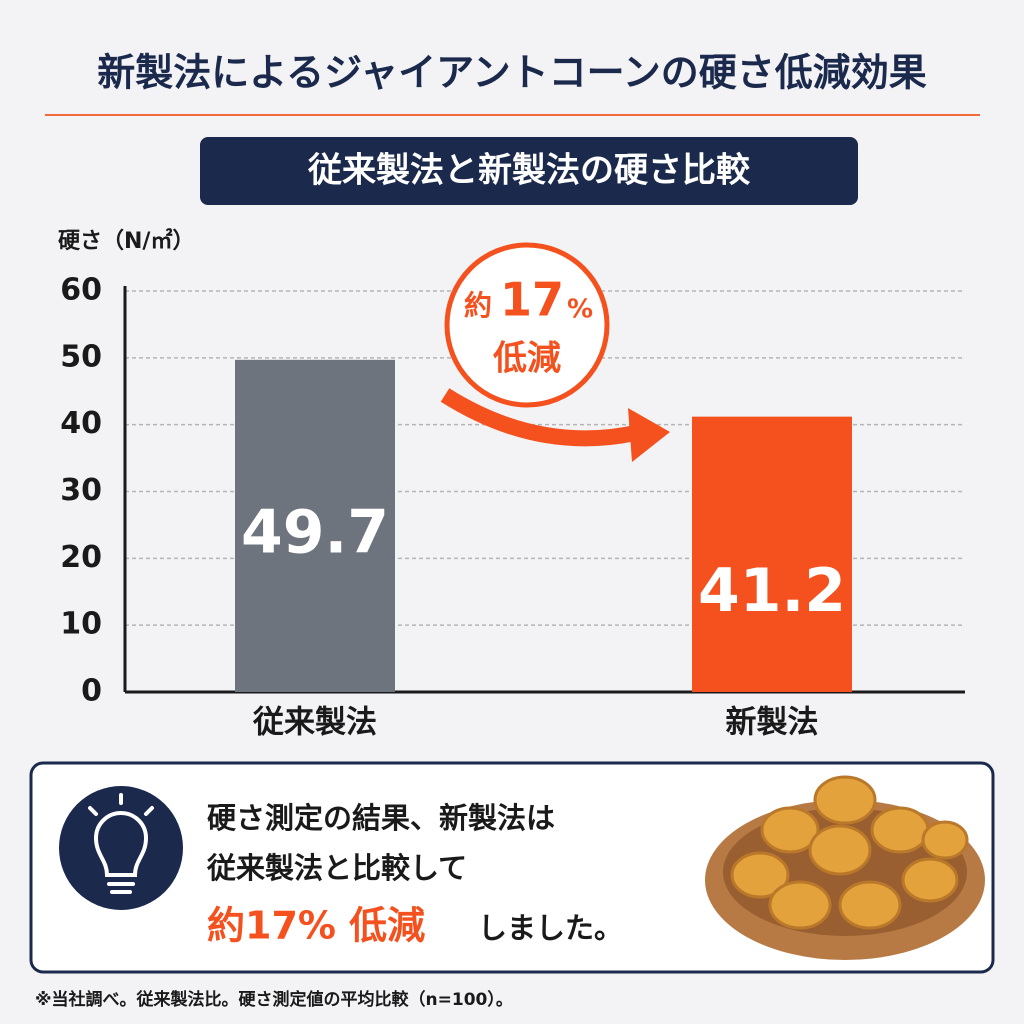  I want to click on subtitle: 従来製法と新製法の硬さ比較, so click(529, 171).